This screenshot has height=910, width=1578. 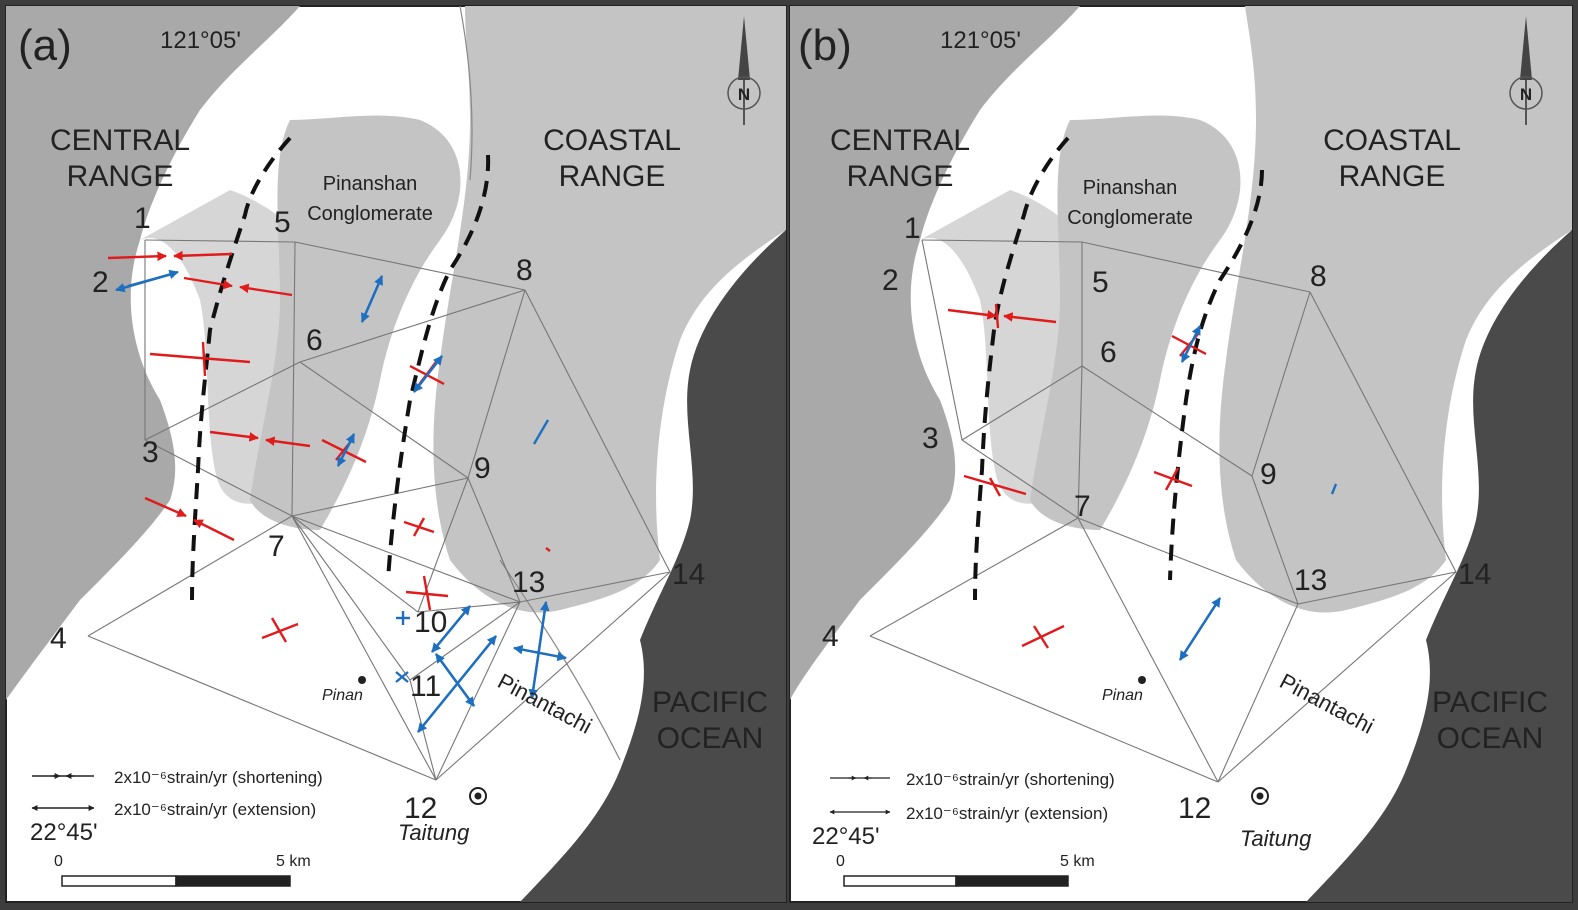 What do you see at coordinates (142, 218) in the screenshot?
I see `station-1-a: 1` at bounding box center [142, 218].